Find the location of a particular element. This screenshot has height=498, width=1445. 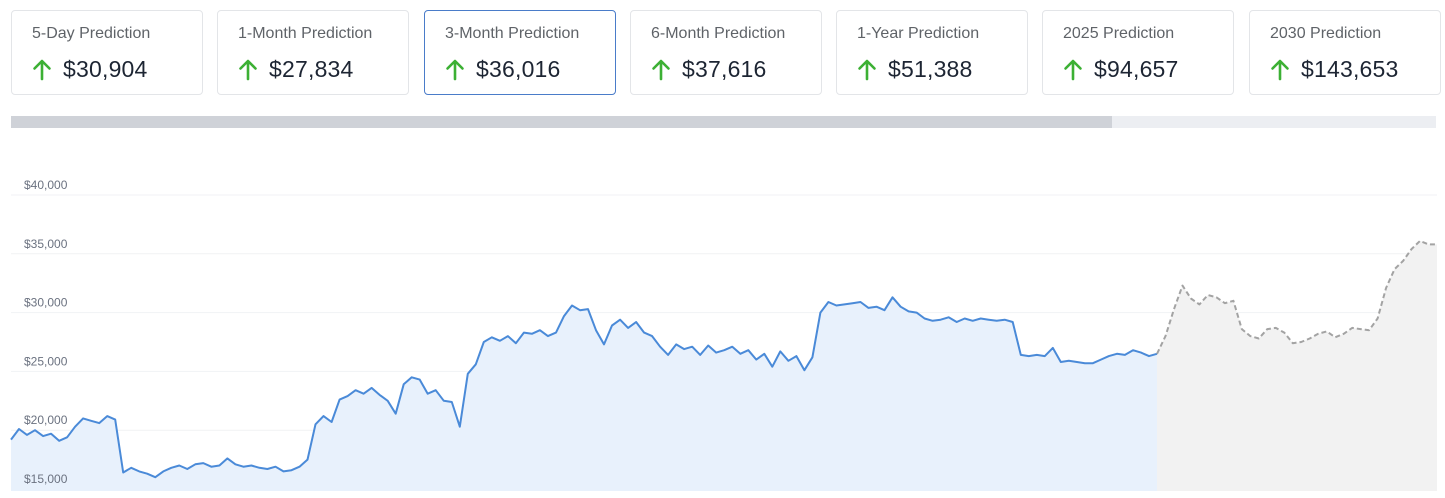

prediction-value: $143,653 is located at coordinates (1350, 68).